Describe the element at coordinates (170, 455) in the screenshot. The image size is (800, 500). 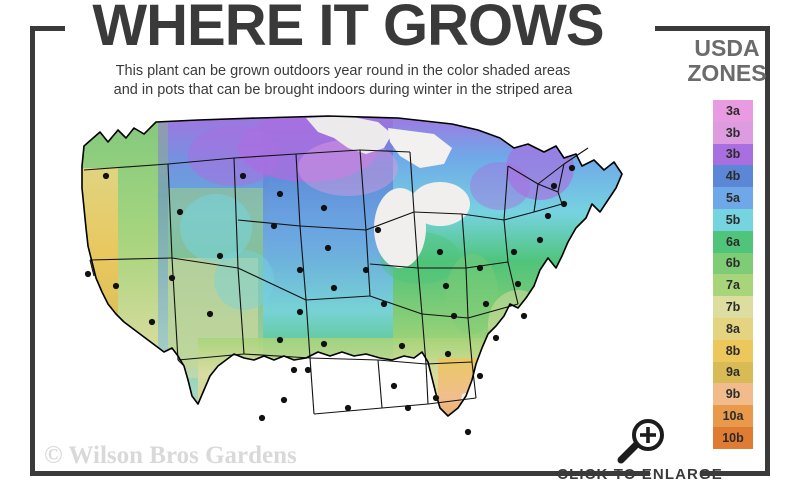
I see `watermark: © Wilson Bros Gardens` at that location.